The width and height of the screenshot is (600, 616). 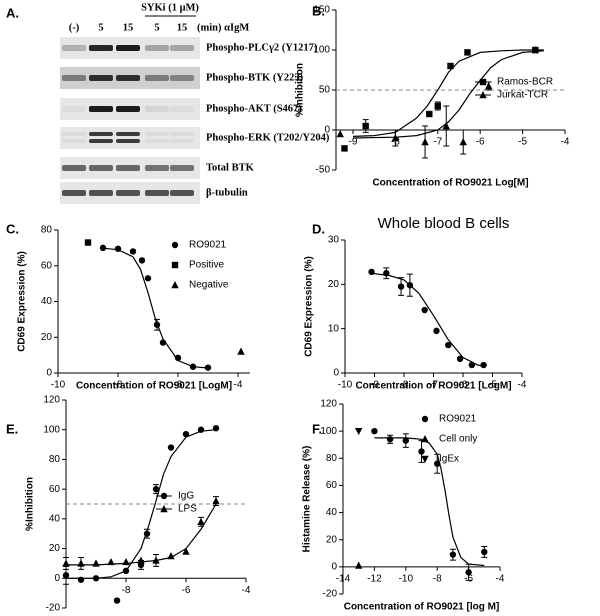 I want to click on y-tick-label: -50, so click(x=323, y=170).